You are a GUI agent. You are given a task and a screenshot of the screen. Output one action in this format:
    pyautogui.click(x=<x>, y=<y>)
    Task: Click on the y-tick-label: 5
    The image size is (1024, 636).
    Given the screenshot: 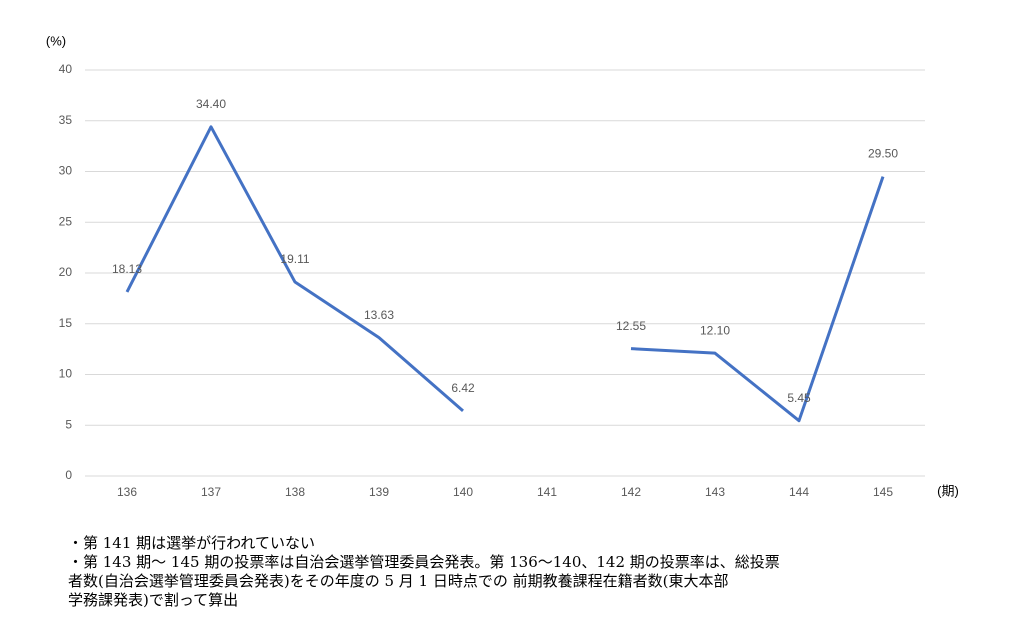 What is the action you would take?
    pyautogui.click(x=68, y=424)
    